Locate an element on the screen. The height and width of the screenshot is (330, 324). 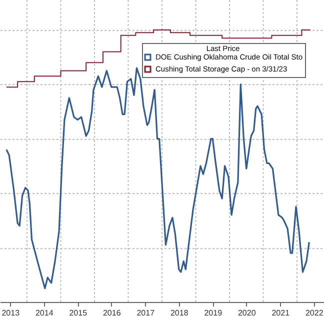
x-tick-label: 2017 is located at coordinates (146, 313).